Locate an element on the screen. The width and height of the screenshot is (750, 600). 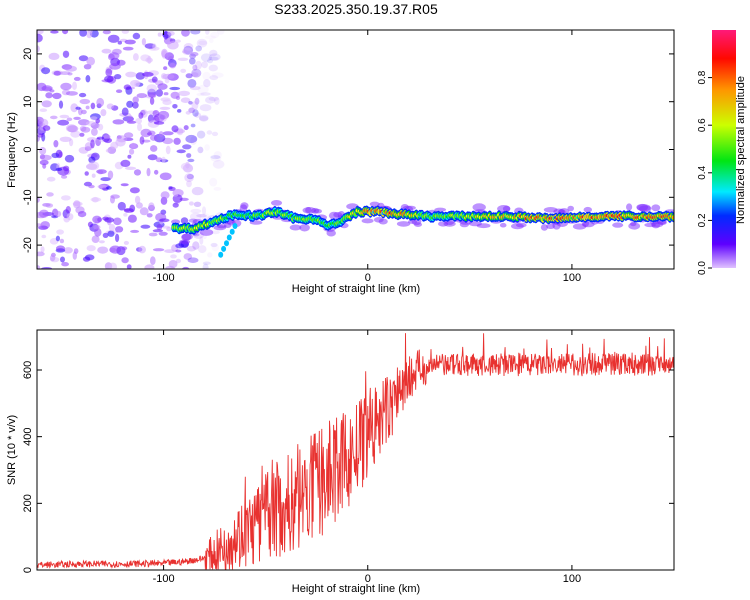
x-tick-label: -100 is located at coordinates (164, 579).